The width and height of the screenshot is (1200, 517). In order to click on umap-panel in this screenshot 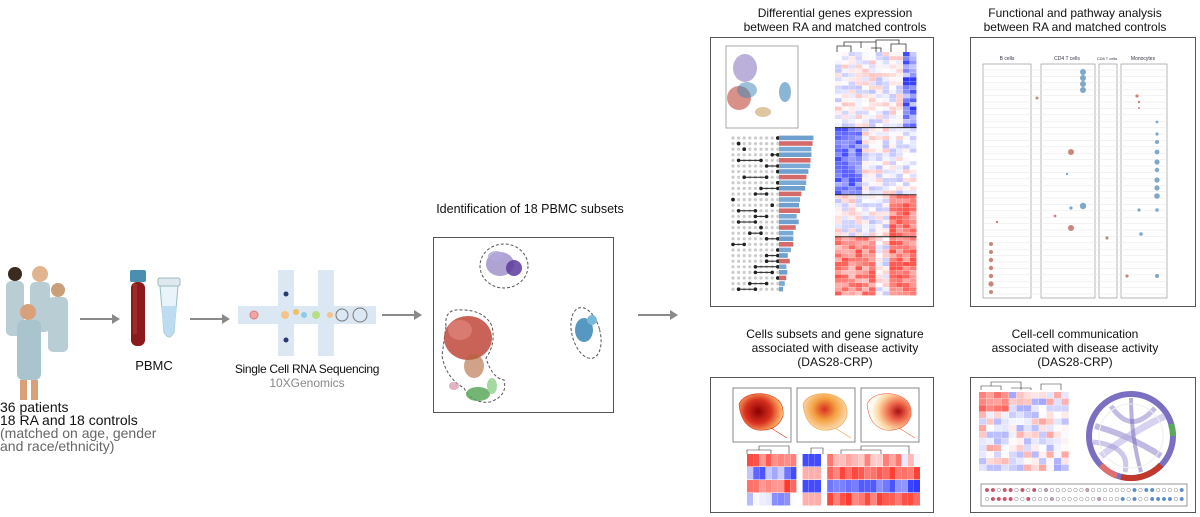, I will do `click(523, 325)`.